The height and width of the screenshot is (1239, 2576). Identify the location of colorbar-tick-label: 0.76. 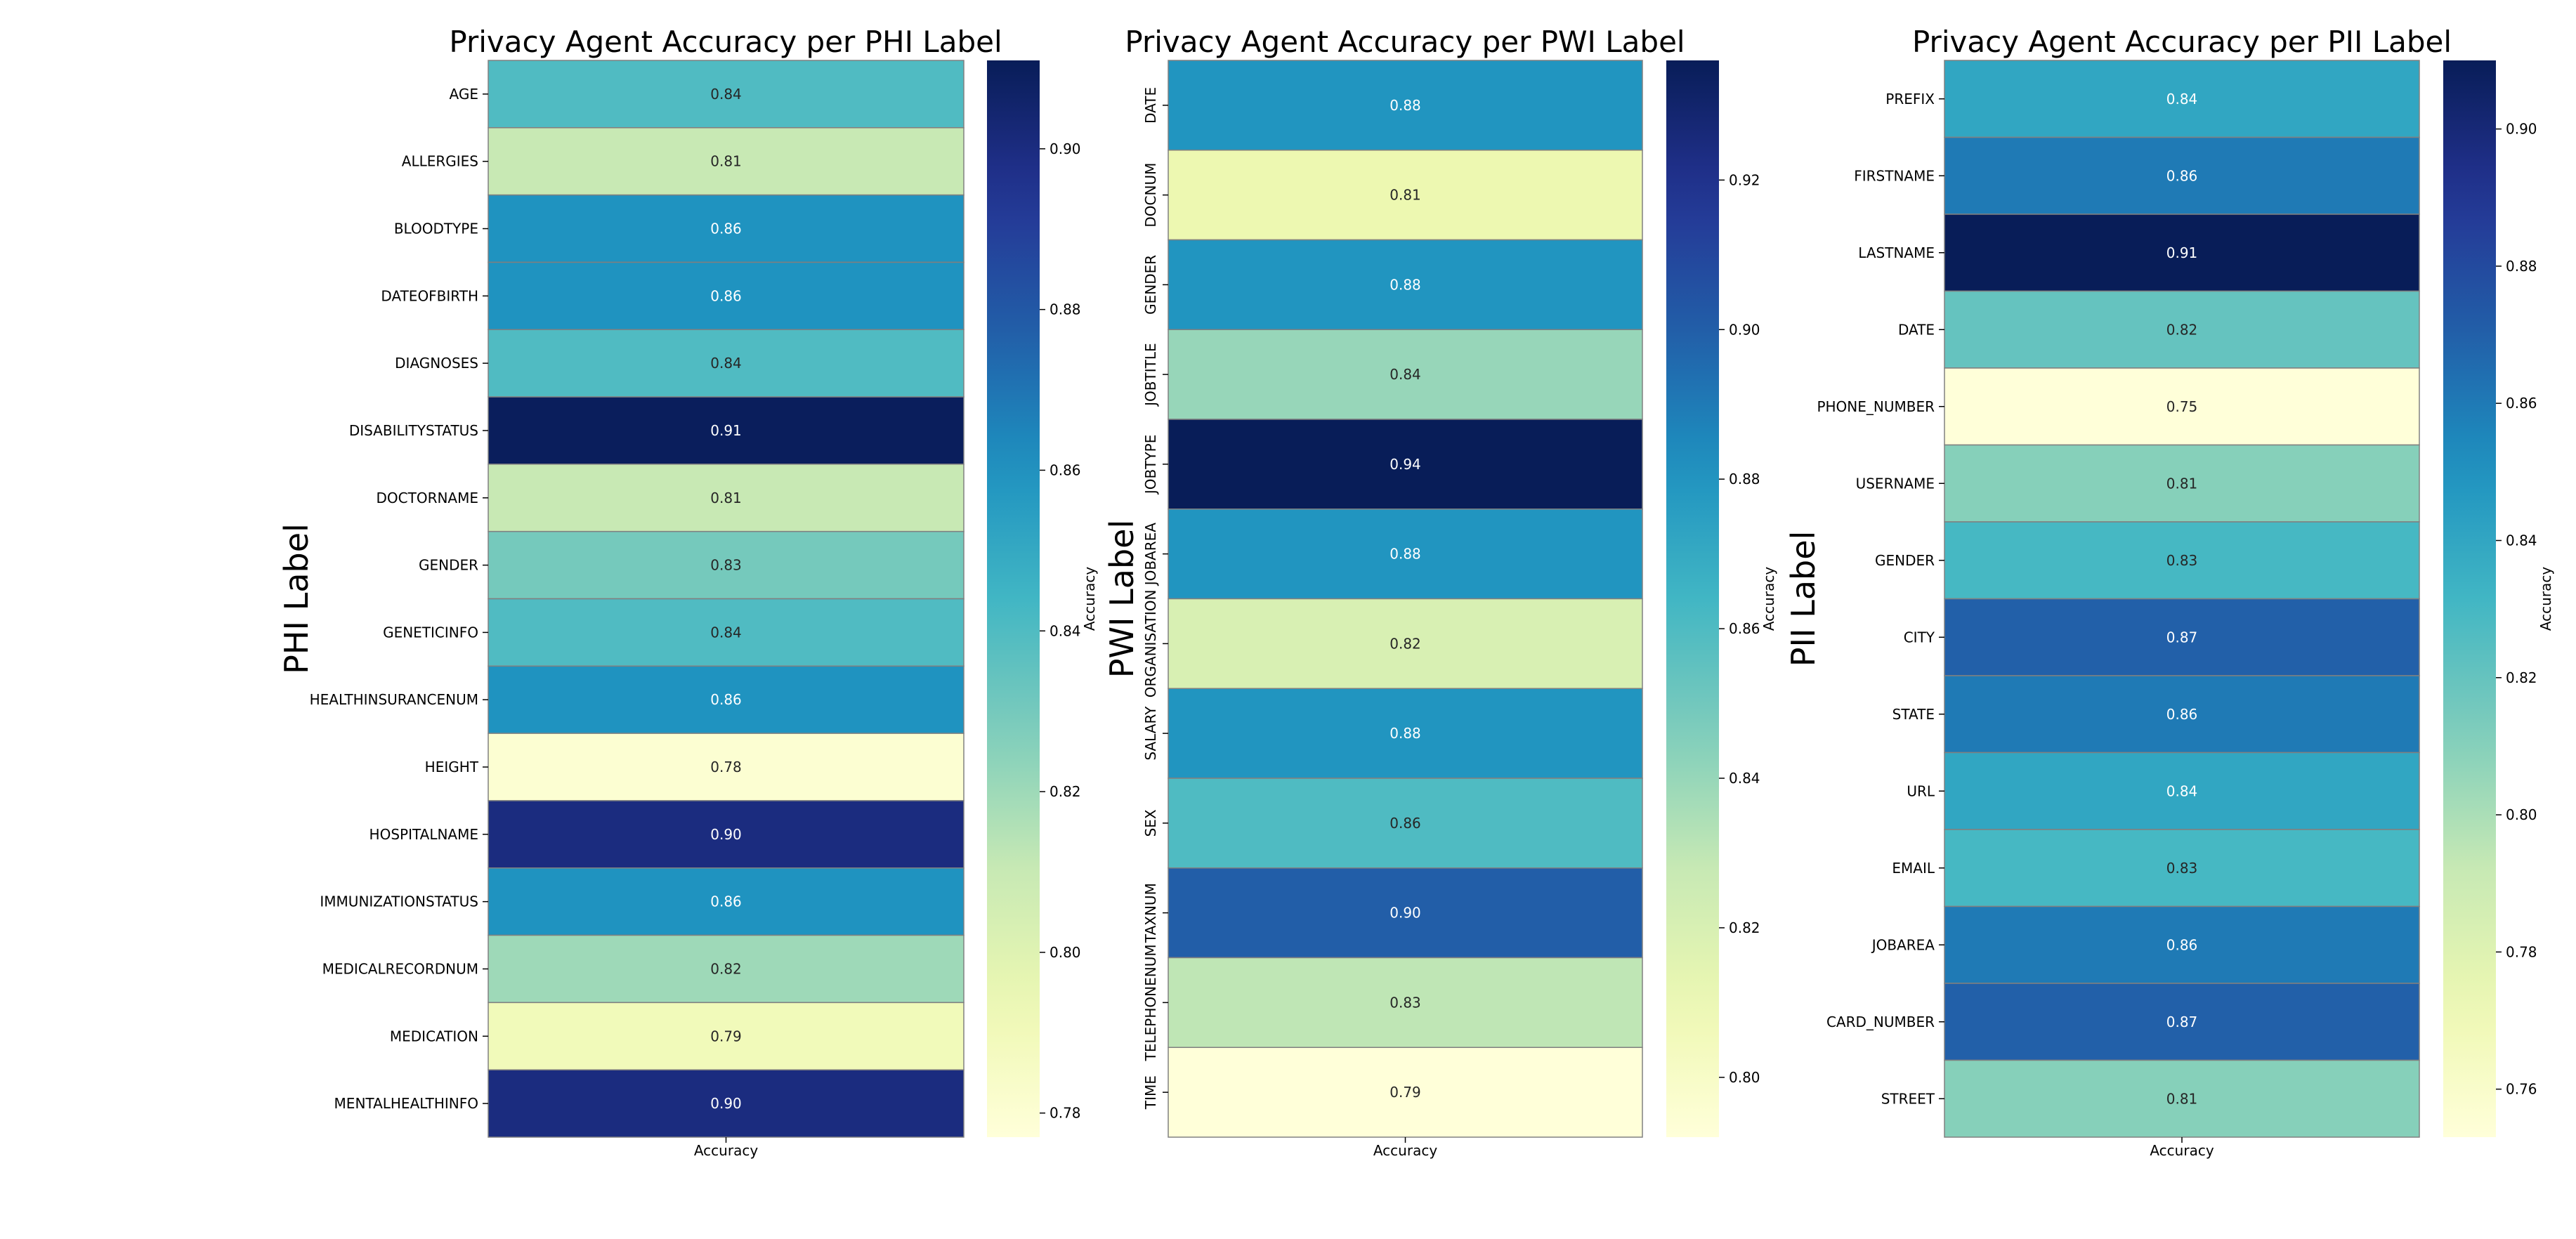
(2521, 1089).